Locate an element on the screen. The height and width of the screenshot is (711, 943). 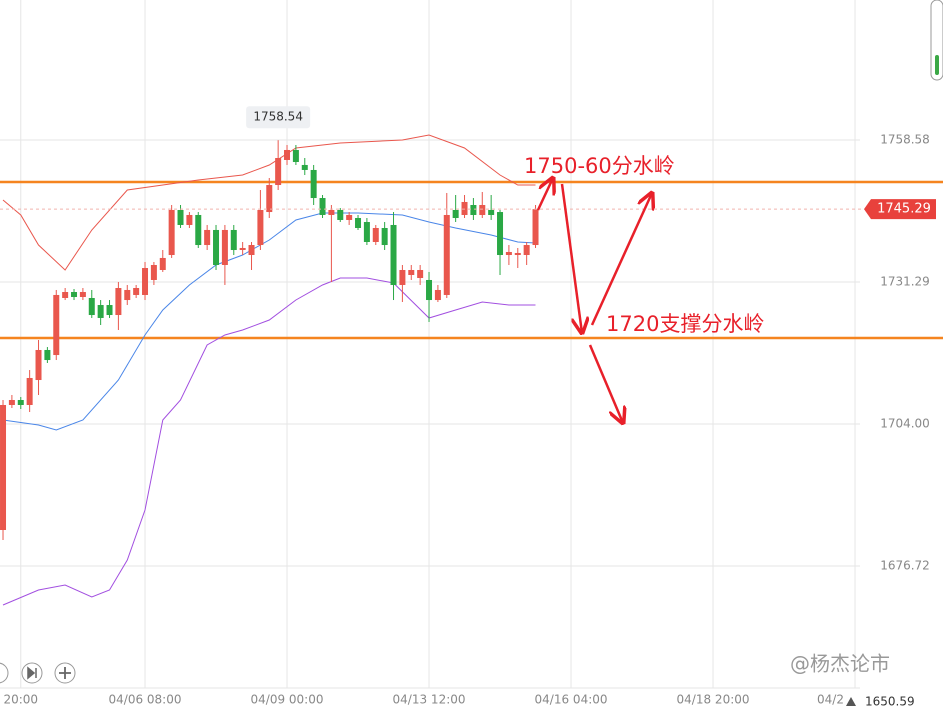
annotation: 1720支撑分水岭 is located at coordinates (685, 324).